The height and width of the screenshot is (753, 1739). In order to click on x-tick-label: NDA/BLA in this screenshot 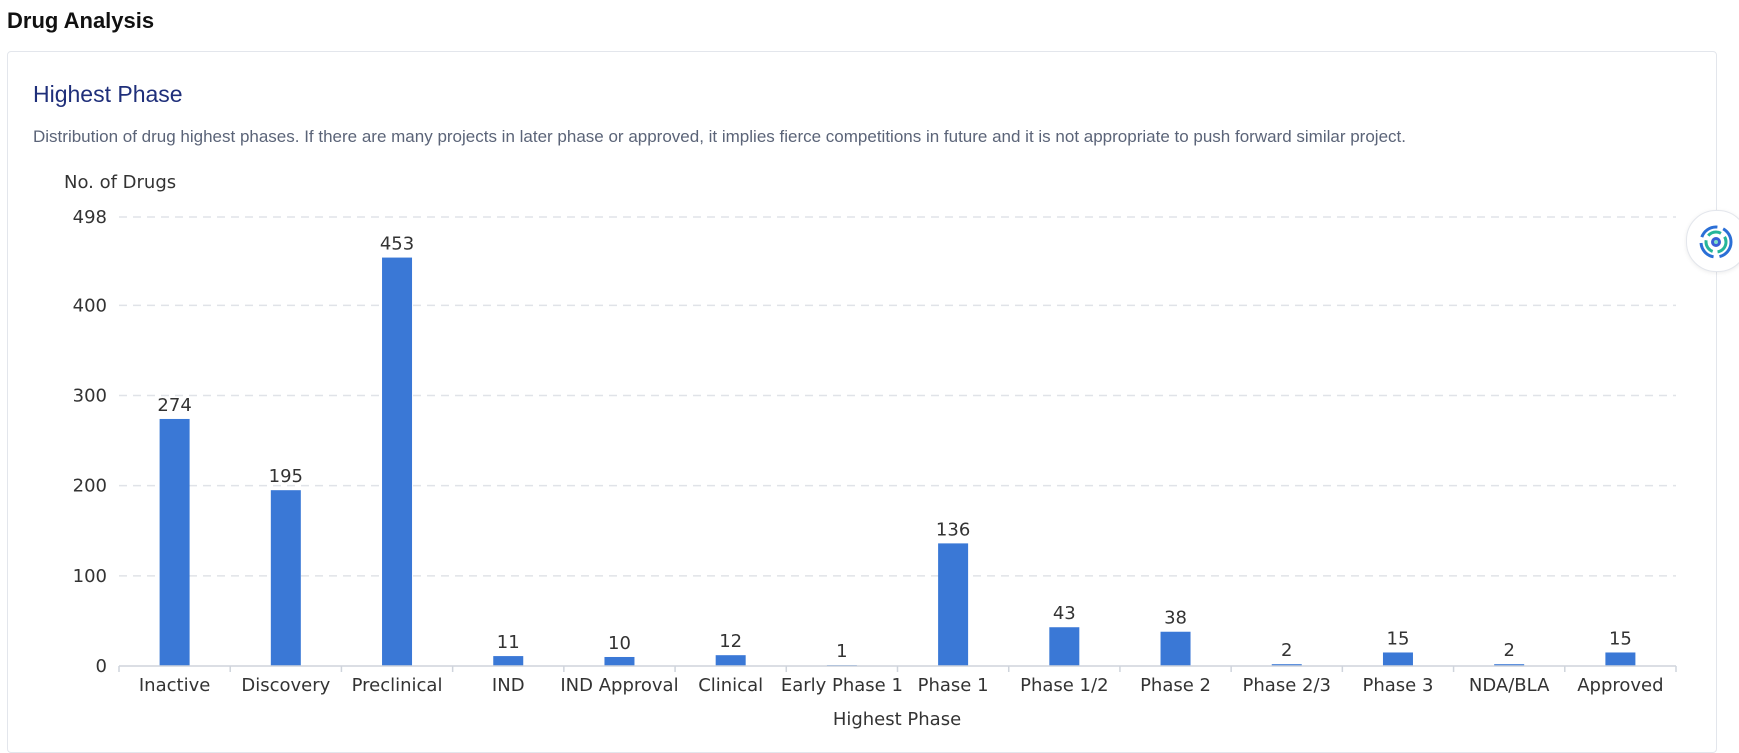, I will do `click(1509, 685)`.